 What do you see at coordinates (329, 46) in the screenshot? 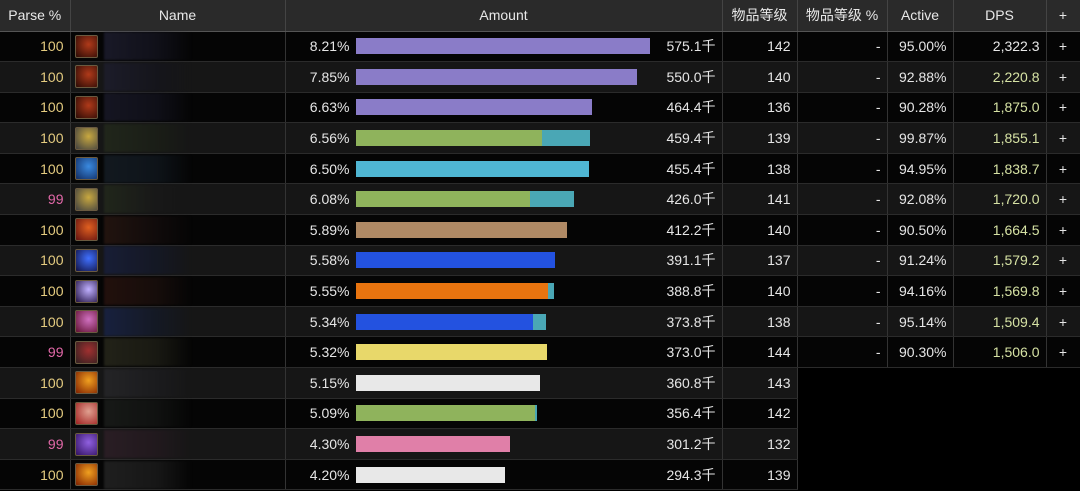
I see `amount-percent: 8.21%` at bounding box center [329, 46].